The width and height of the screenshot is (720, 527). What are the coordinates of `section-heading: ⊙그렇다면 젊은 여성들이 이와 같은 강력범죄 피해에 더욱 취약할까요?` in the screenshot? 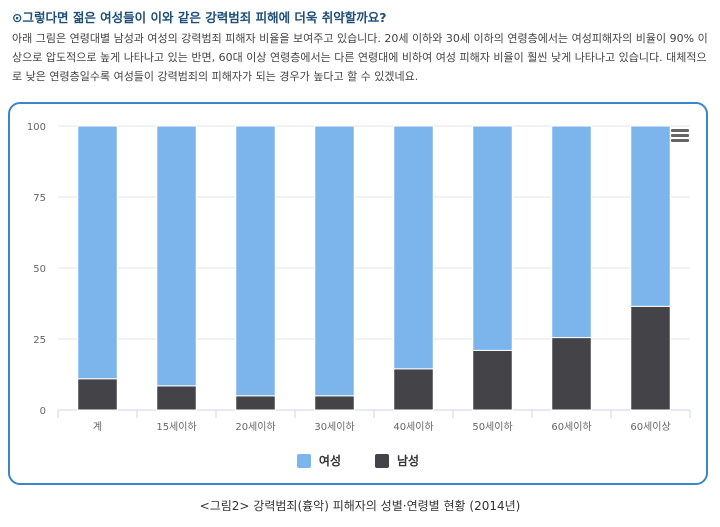 It's located at (199, 17).